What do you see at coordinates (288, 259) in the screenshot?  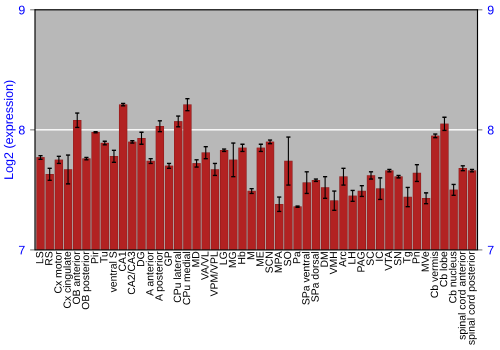 I see `x-tick-label: SO` at bounding box center [288, 259].